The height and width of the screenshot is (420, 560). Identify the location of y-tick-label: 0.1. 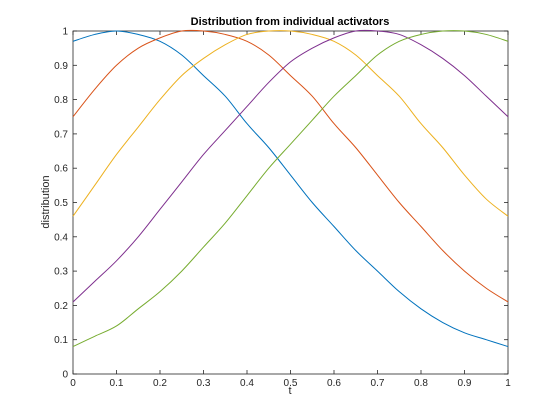
(61, 340).